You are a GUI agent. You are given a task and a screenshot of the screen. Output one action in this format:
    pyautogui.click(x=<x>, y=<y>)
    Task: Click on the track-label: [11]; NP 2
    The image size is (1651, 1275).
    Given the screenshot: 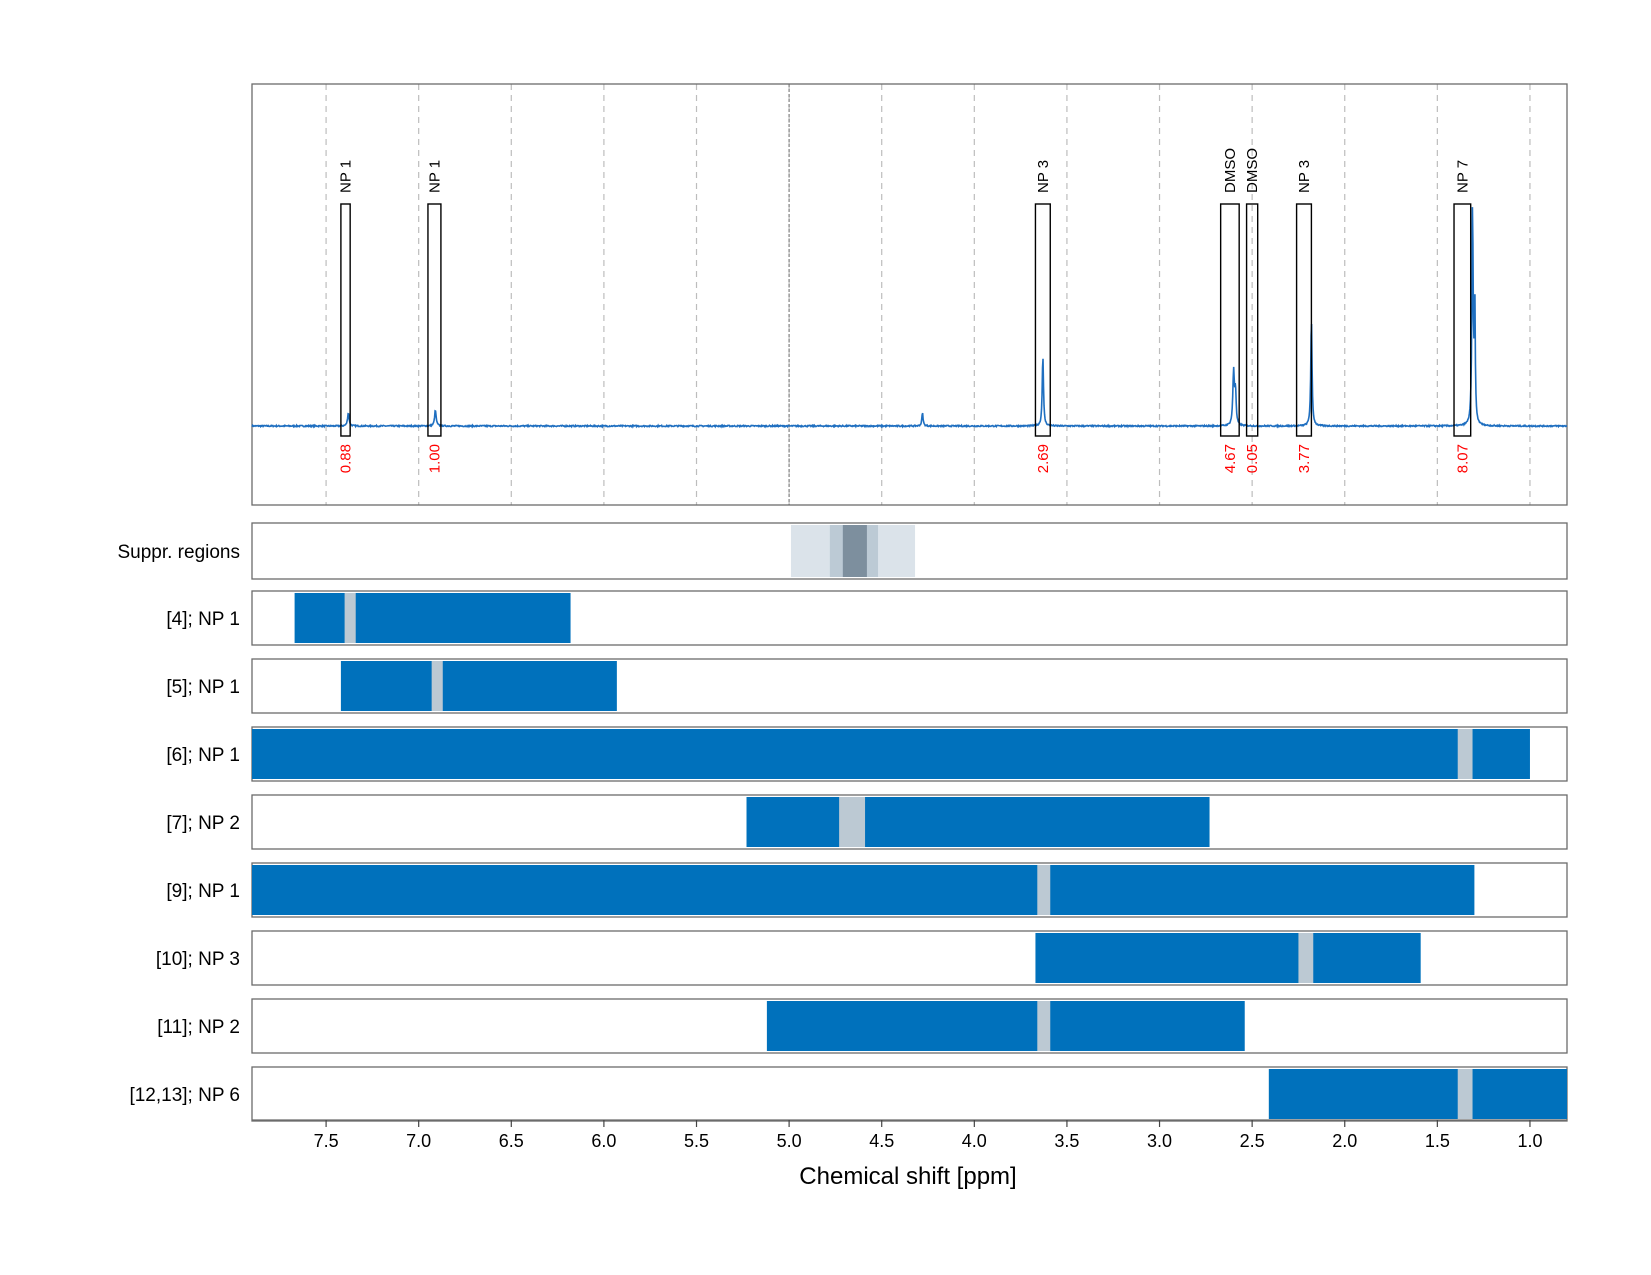 What is the action you would take?
    pyautogui.click(x=198, y=1027)
    